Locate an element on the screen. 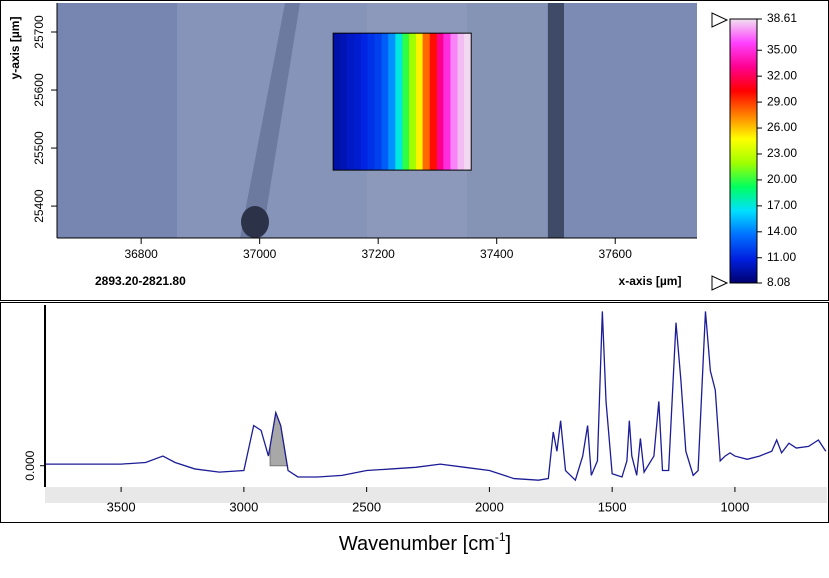  colorbar-tick-label: 17.00 is located at coordinates (782, 205).